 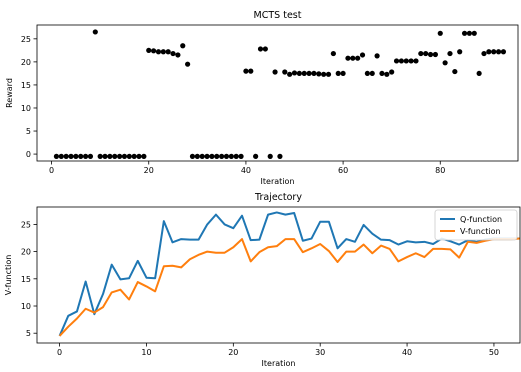 I want to click on chart-title: MCTS test, so click(x=278, y=15).